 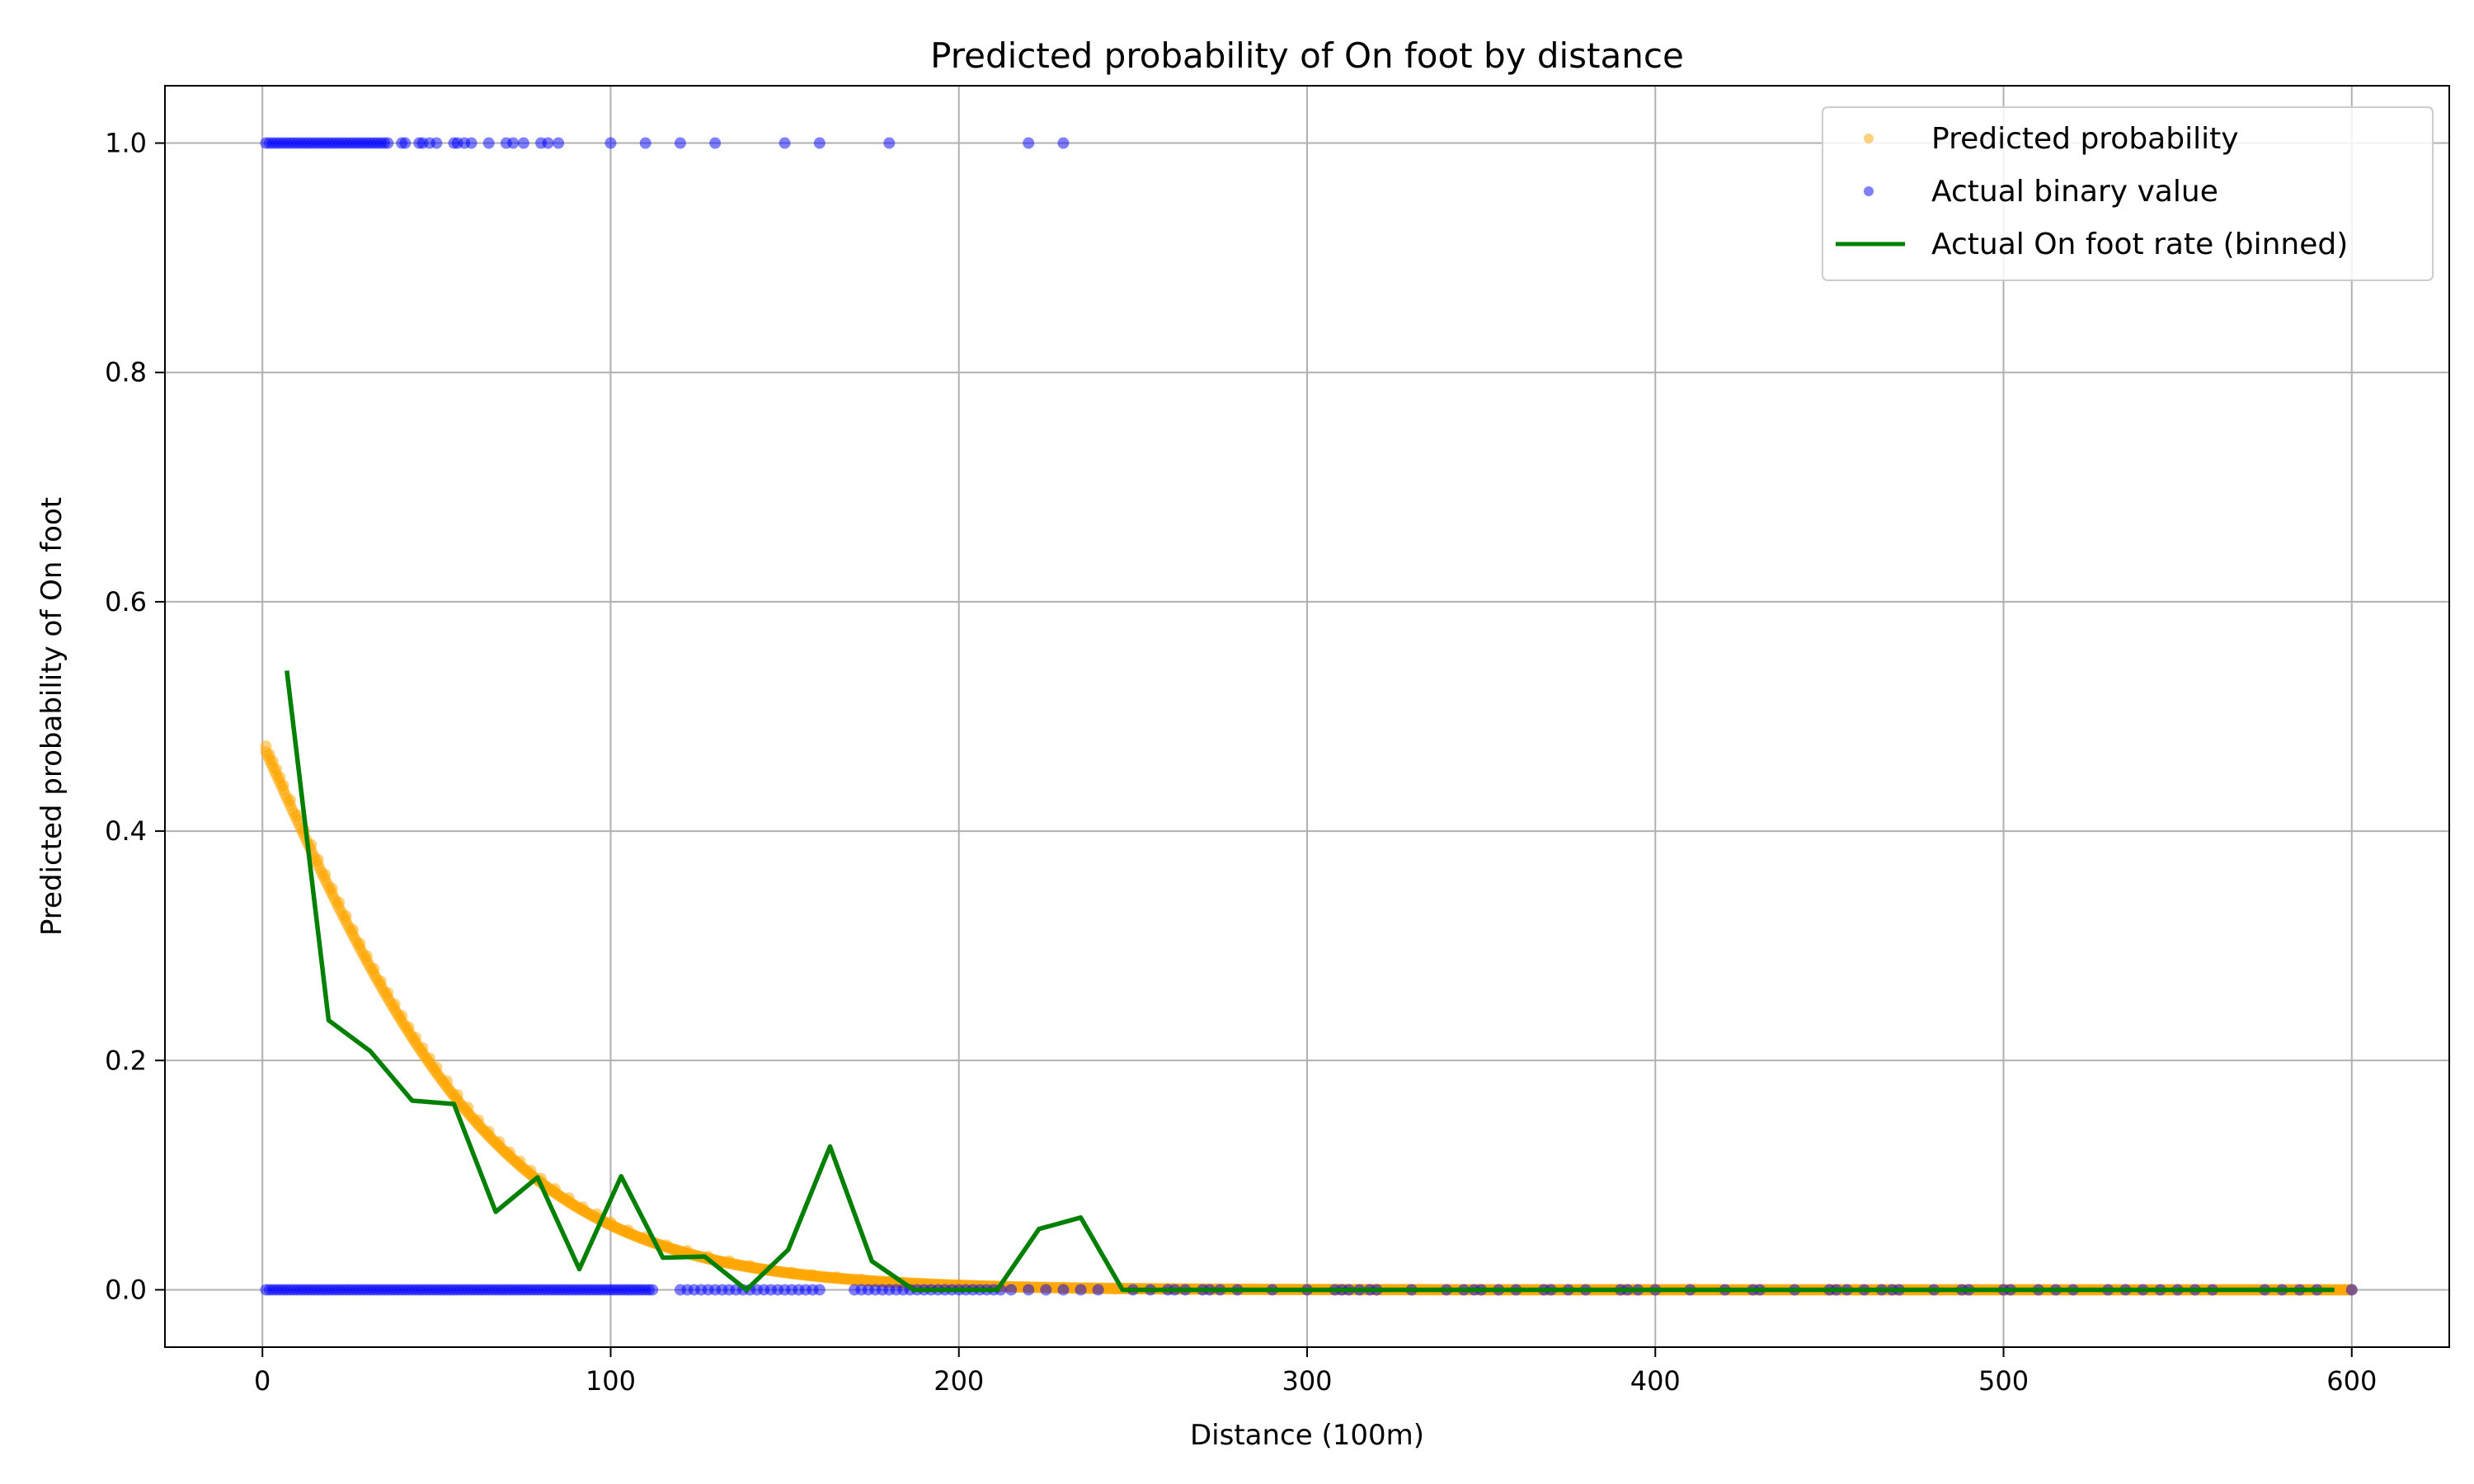 I want to click on legend-box, so click(x=2128, y=193).